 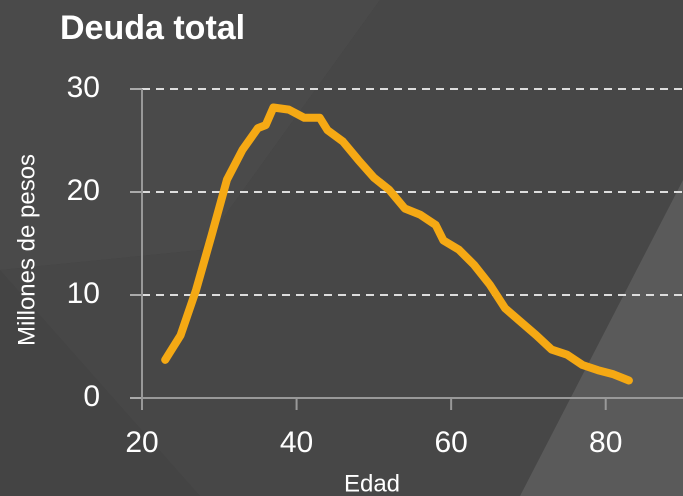 What do you see at coordinates (26, 250) in the screenshot?
I see `y-axis-label: Millones de pesos` at bounding box center [26, 250].